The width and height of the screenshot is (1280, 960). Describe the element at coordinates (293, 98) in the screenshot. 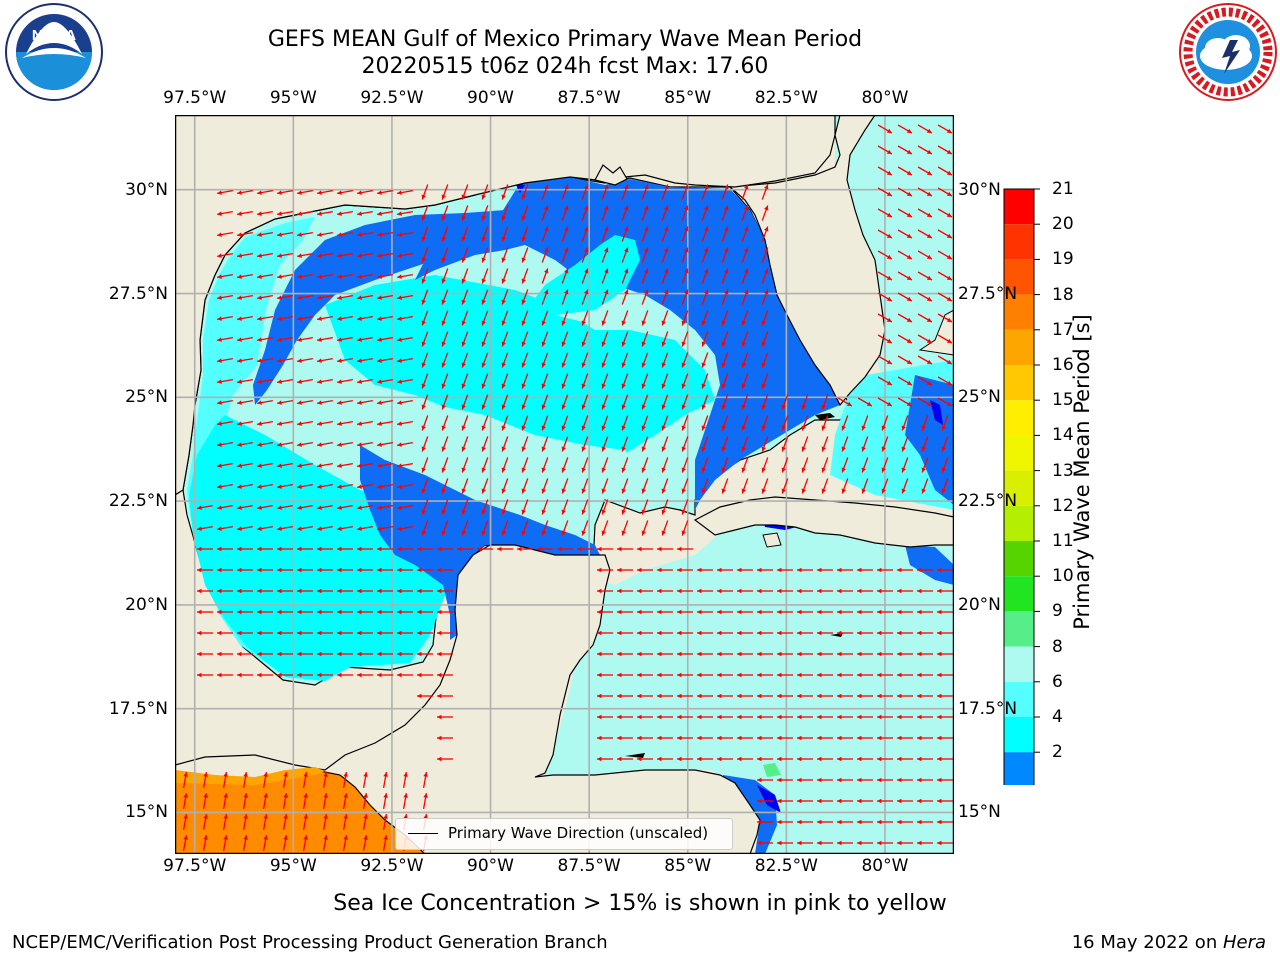

I see `lon-tick-top: 95°W` at that location.